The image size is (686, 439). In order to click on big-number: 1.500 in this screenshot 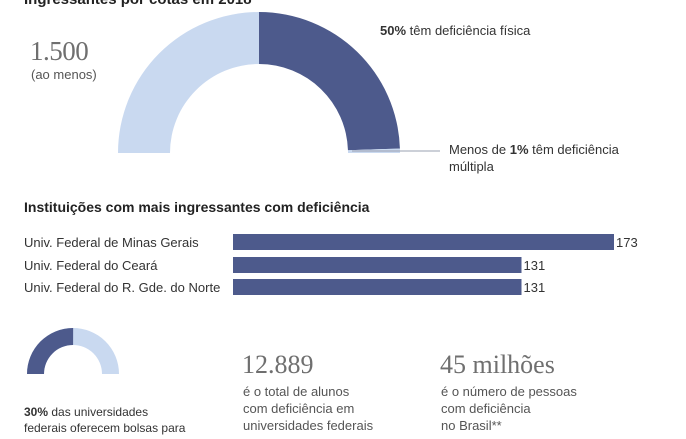, I will do `click(59, 51)`.